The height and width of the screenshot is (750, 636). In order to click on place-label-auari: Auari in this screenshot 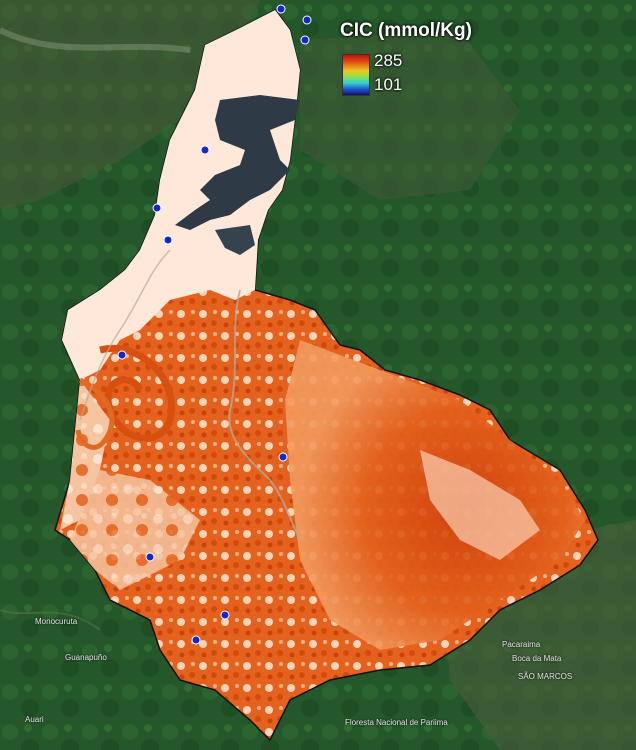, I will do `click(34, 719)`.